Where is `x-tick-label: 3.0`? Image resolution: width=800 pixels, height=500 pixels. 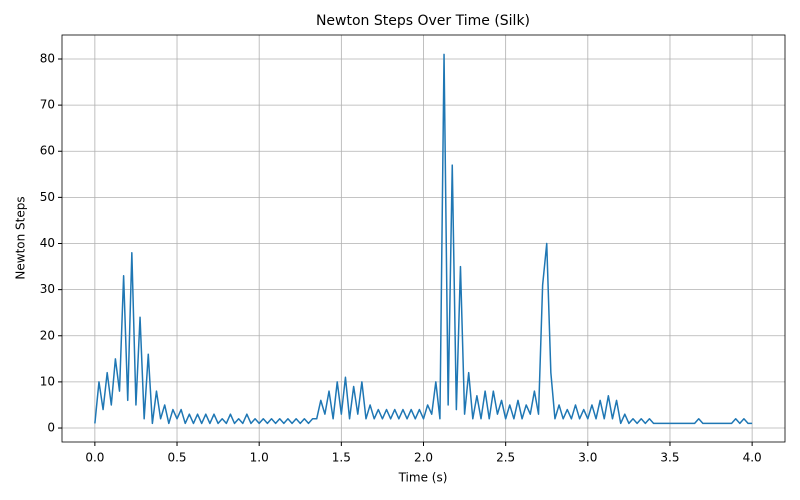
x-tick-label: 3.0 is located at coordinates (587, 458).